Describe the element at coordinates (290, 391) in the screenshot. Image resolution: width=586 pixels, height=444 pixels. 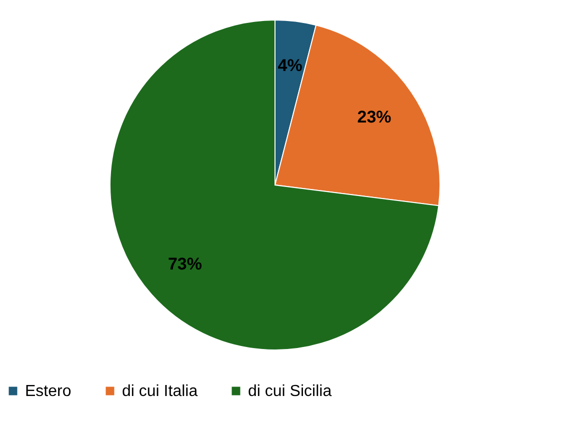
I see `legend-label: di cui Sicilia` at that location.